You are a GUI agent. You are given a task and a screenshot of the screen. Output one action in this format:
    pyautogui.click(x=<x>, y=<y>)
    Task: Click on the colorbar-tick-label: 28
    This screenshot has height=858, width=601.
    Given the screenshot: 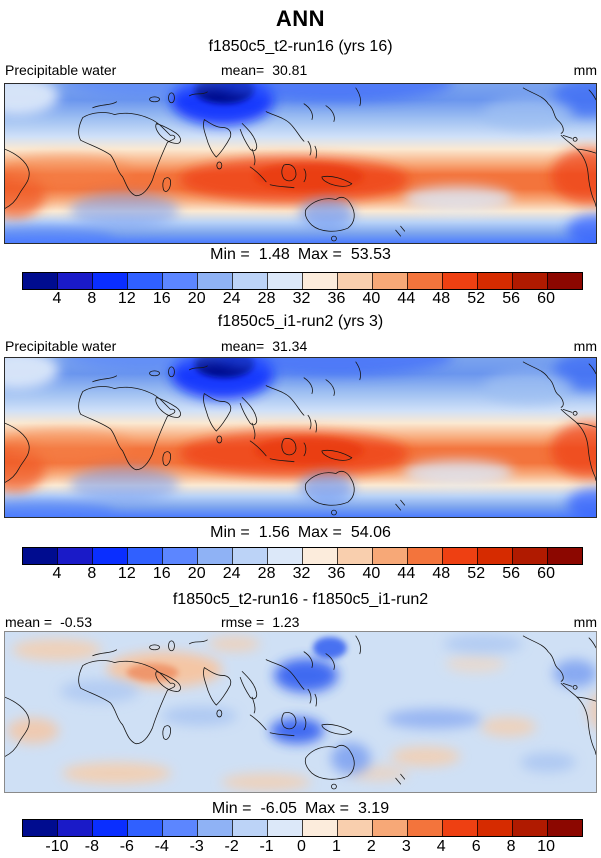 What is the action you would take?
    pyautogui.click(x=266, y=573)
    